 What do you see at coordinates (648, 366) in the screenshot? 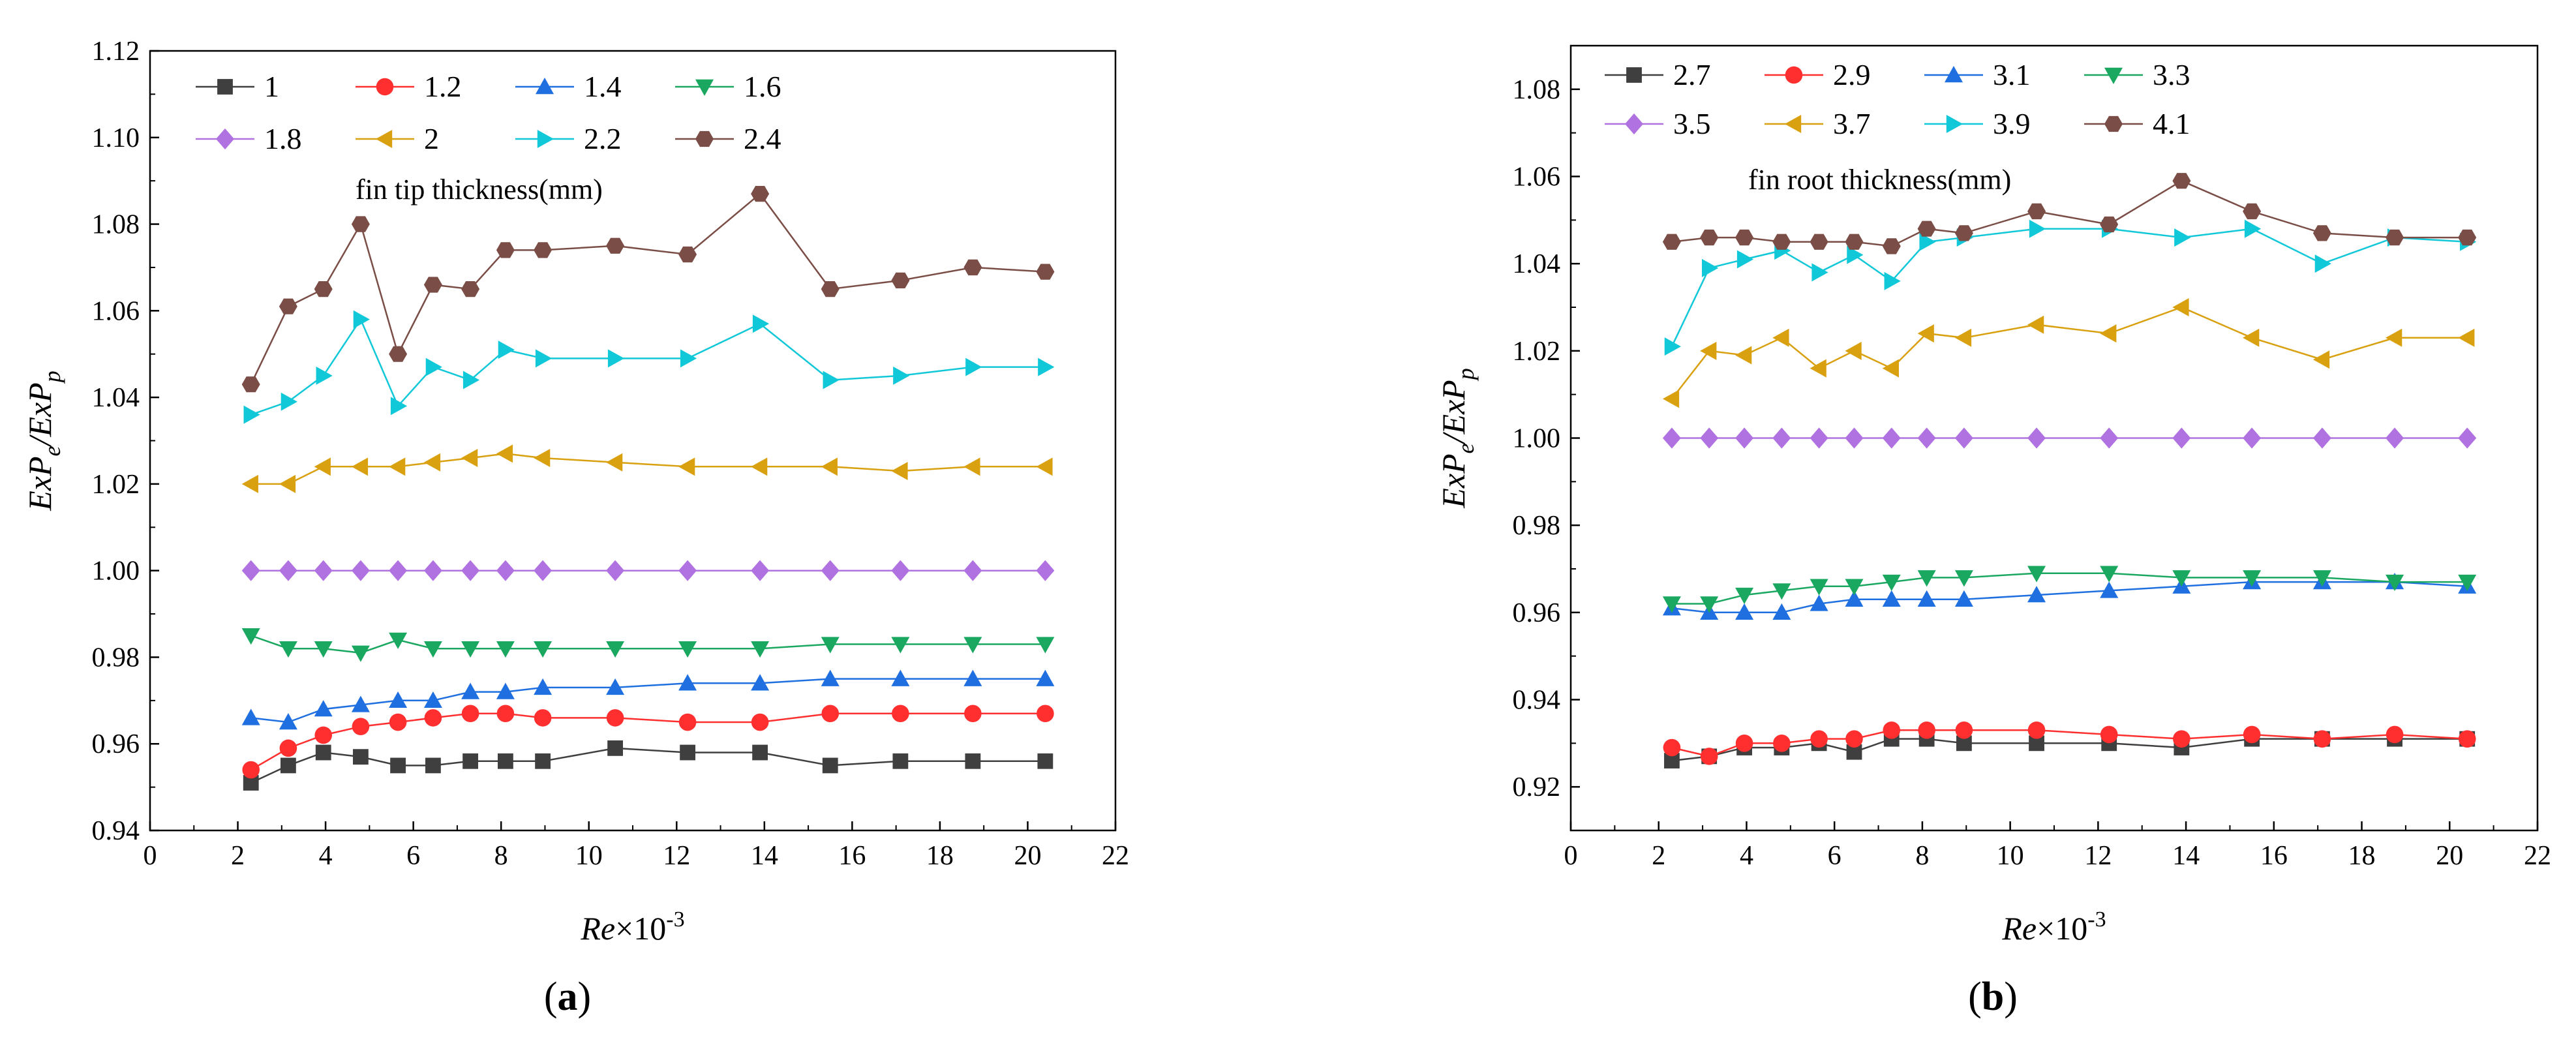
I see `series-line-2.2` at bounding box center [648, 366].